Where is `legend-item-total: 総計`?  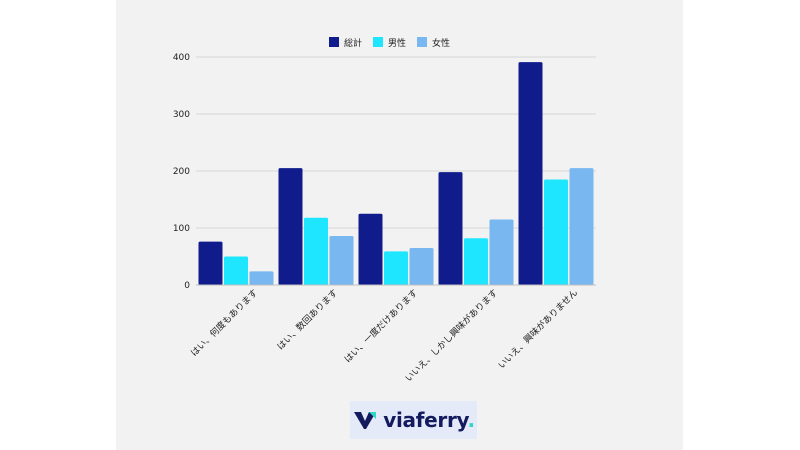 legend-item-total: 総計 is located at coordinates (345, 42).